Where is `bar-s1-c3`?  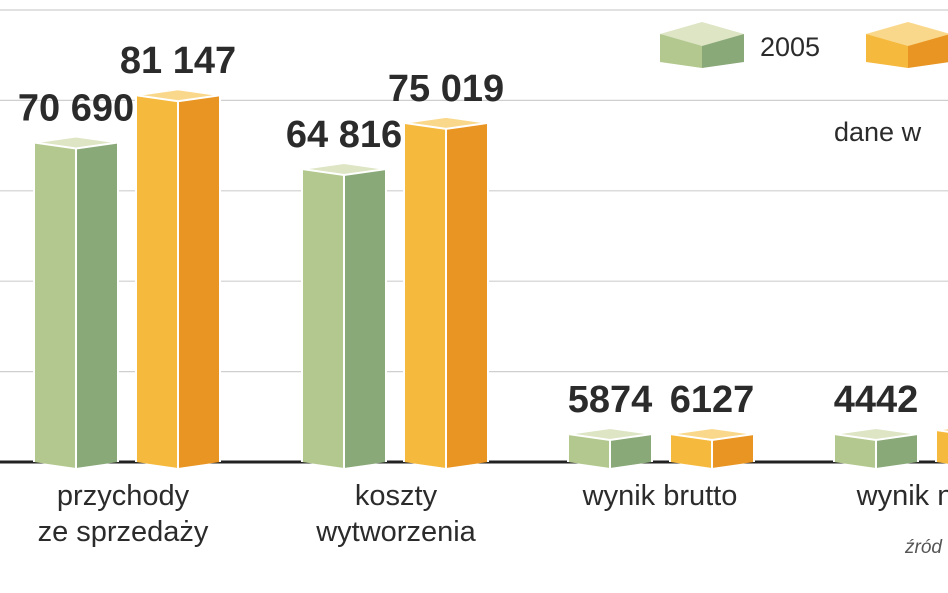
bar-s1-c3 is located at coordinates (941, 445).